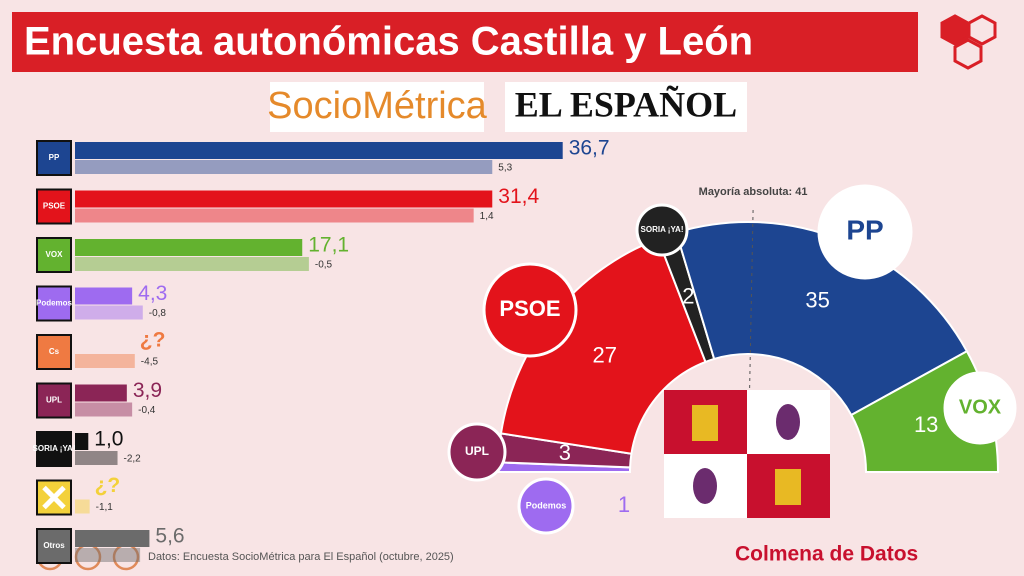 The height and width of the screenshot is (576, 1024). I want to click on change-label: 1,4, so click(487, 216).